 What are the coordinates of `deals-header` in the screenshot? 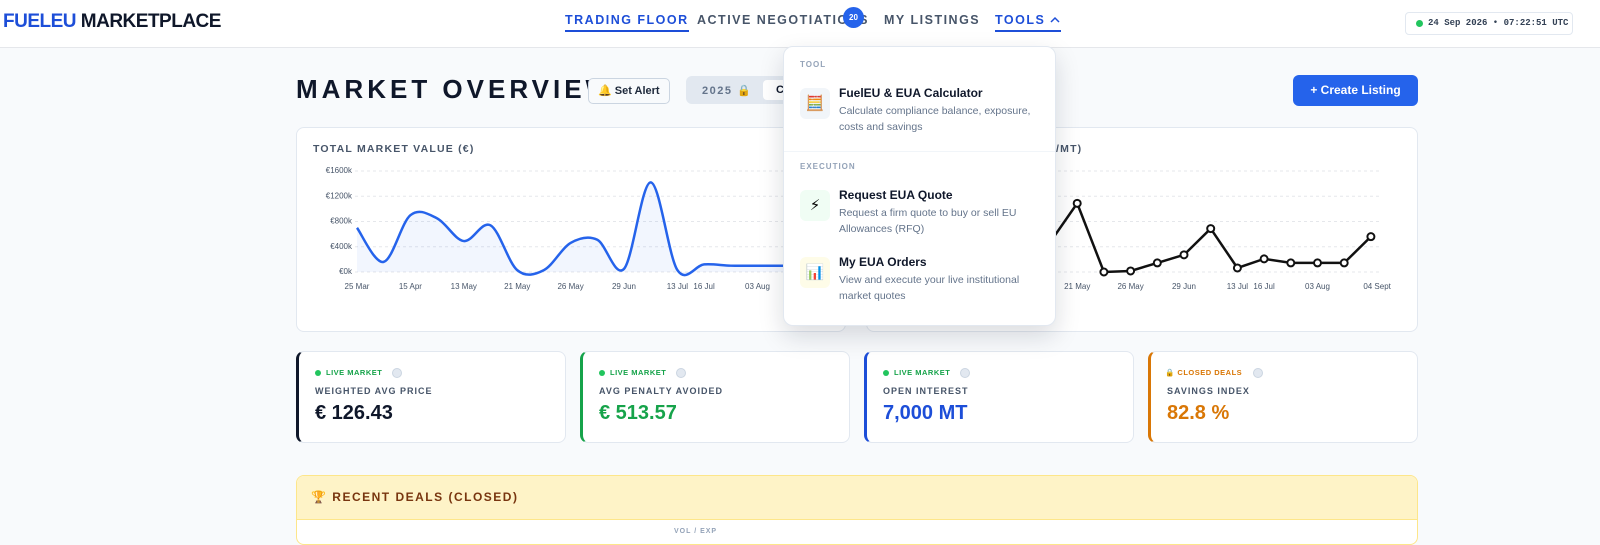 It's located at (857, 498).